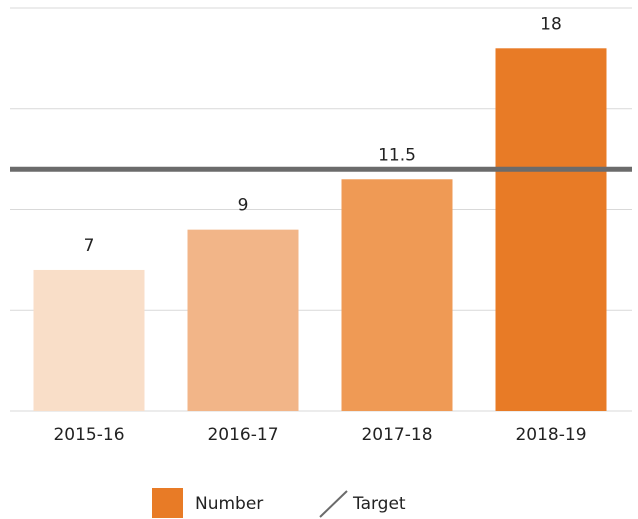 This screenshot has width=638, height=519. Describe the element at coordinates (397, 155) in the screenshot. I see `value-label: 11.5` at that location.